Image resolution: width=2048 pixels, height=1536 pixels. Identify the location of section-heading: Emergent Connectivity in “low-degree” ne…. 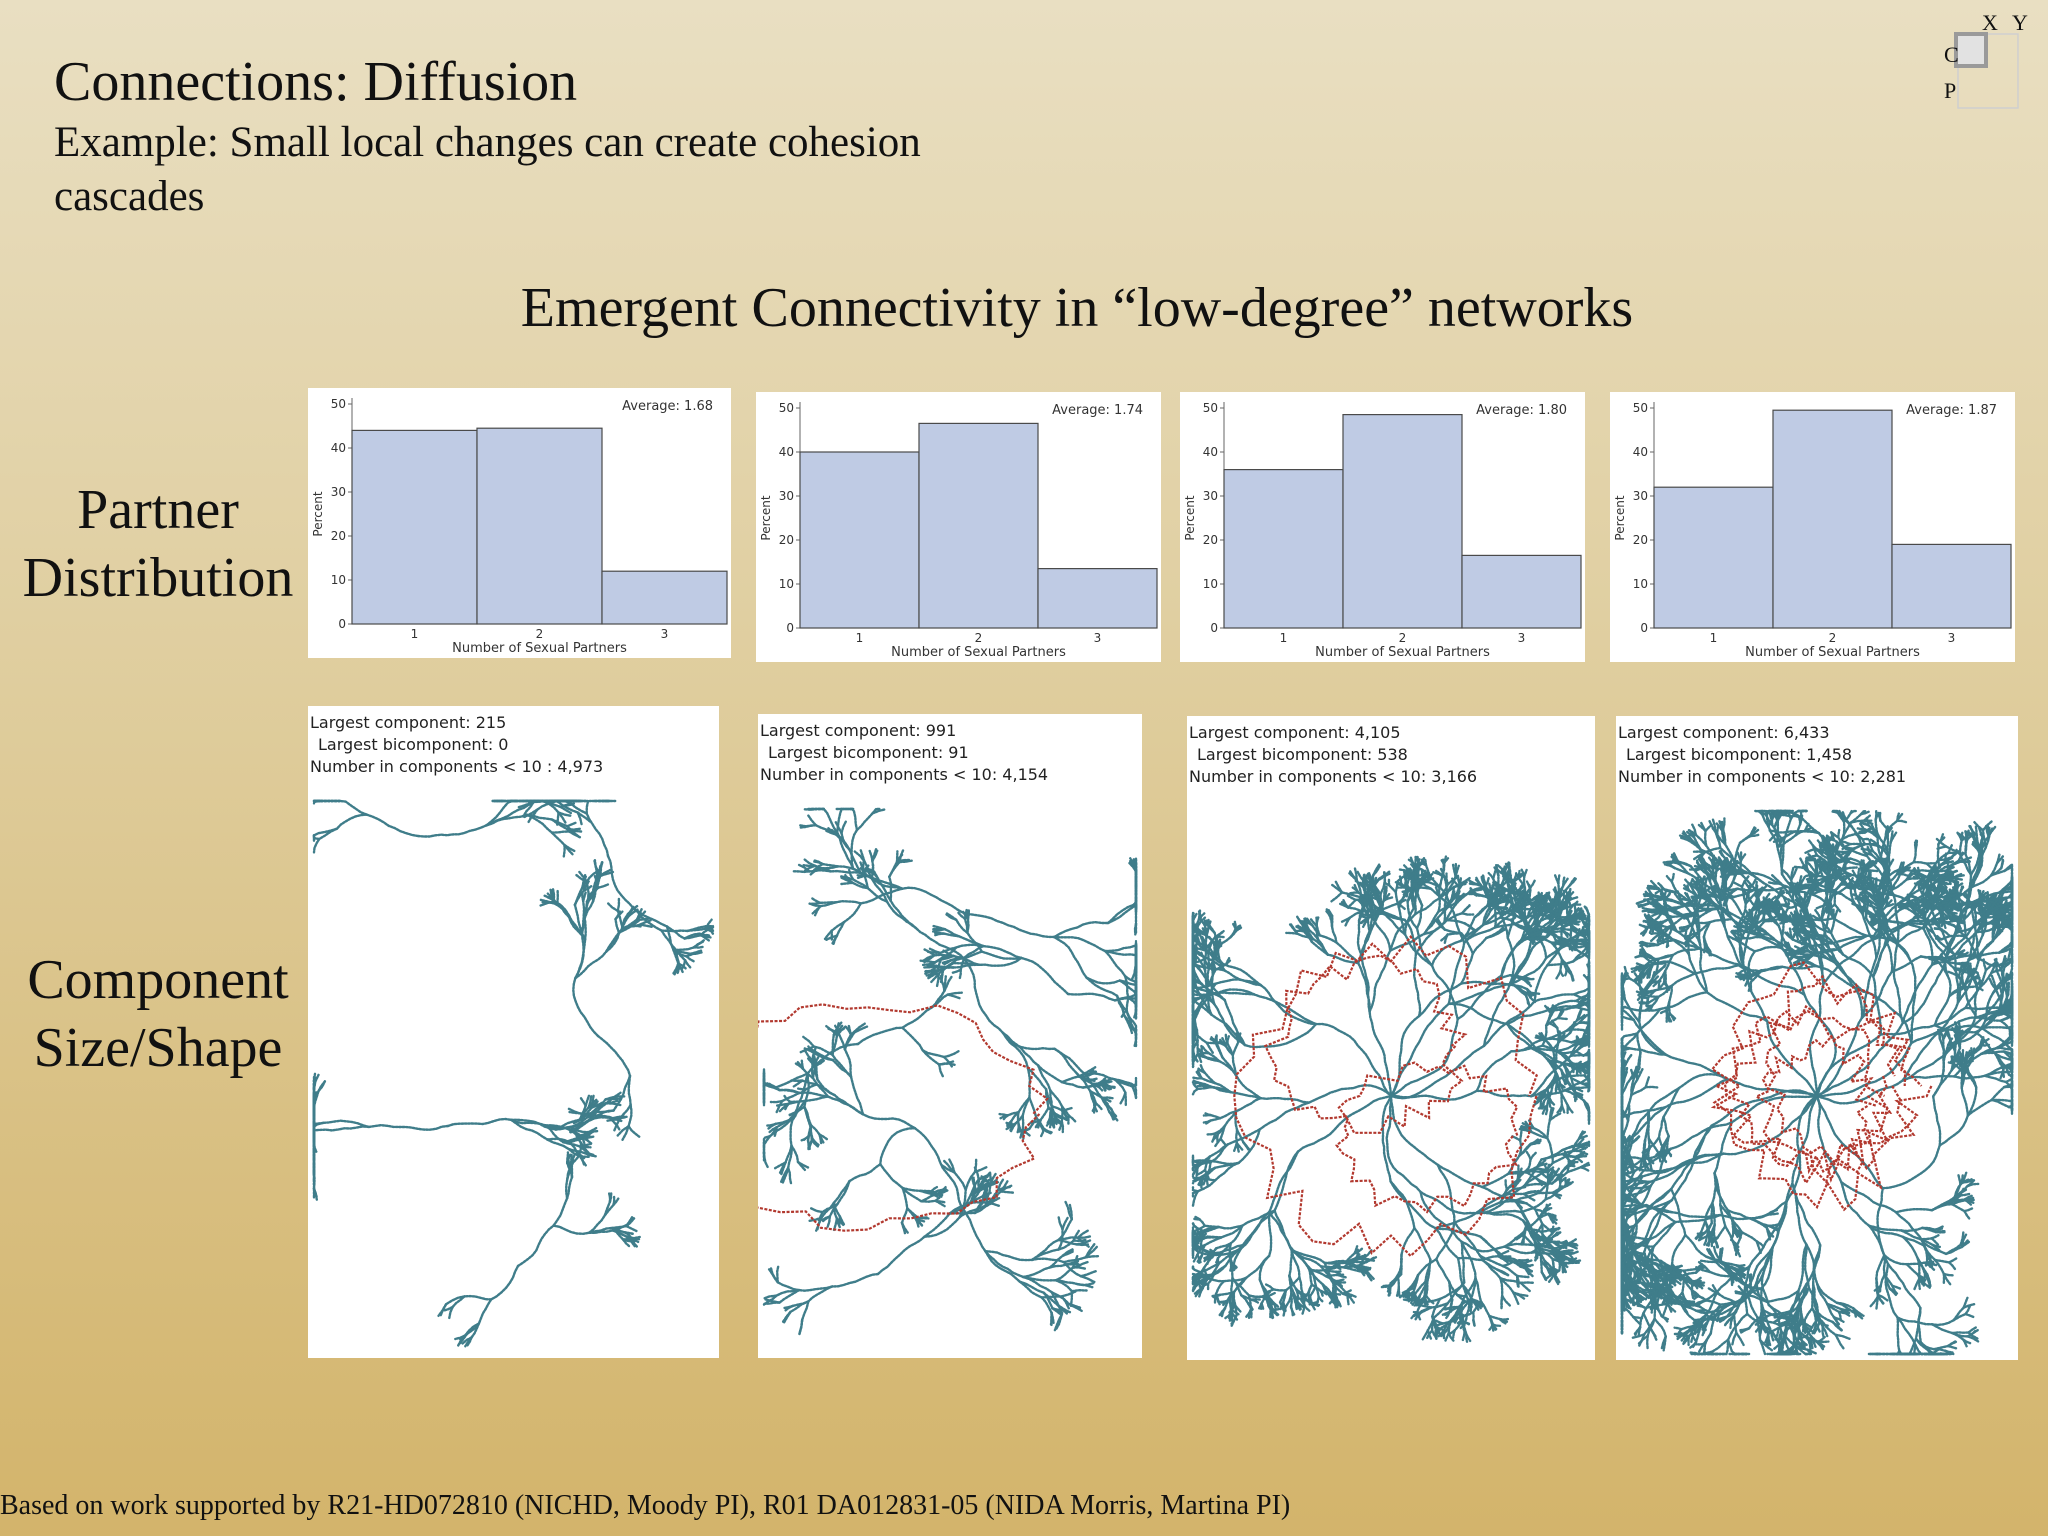
(1024, 308).